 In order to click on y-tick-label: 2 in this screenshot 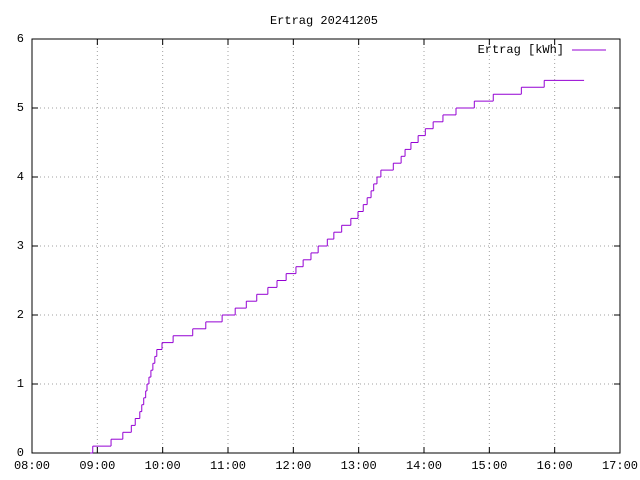, I will do `click(20, 315)`.